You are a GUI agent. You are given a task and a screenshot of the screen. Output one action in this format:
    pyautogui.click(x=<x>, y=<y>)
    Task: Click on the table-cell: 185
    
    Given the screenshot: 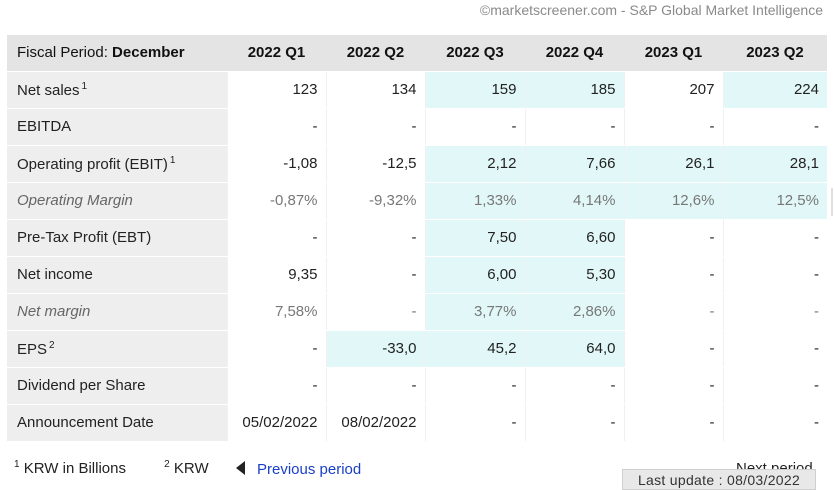 What is the action you would take?
    pyautogui.click(x=574, y=90)
    